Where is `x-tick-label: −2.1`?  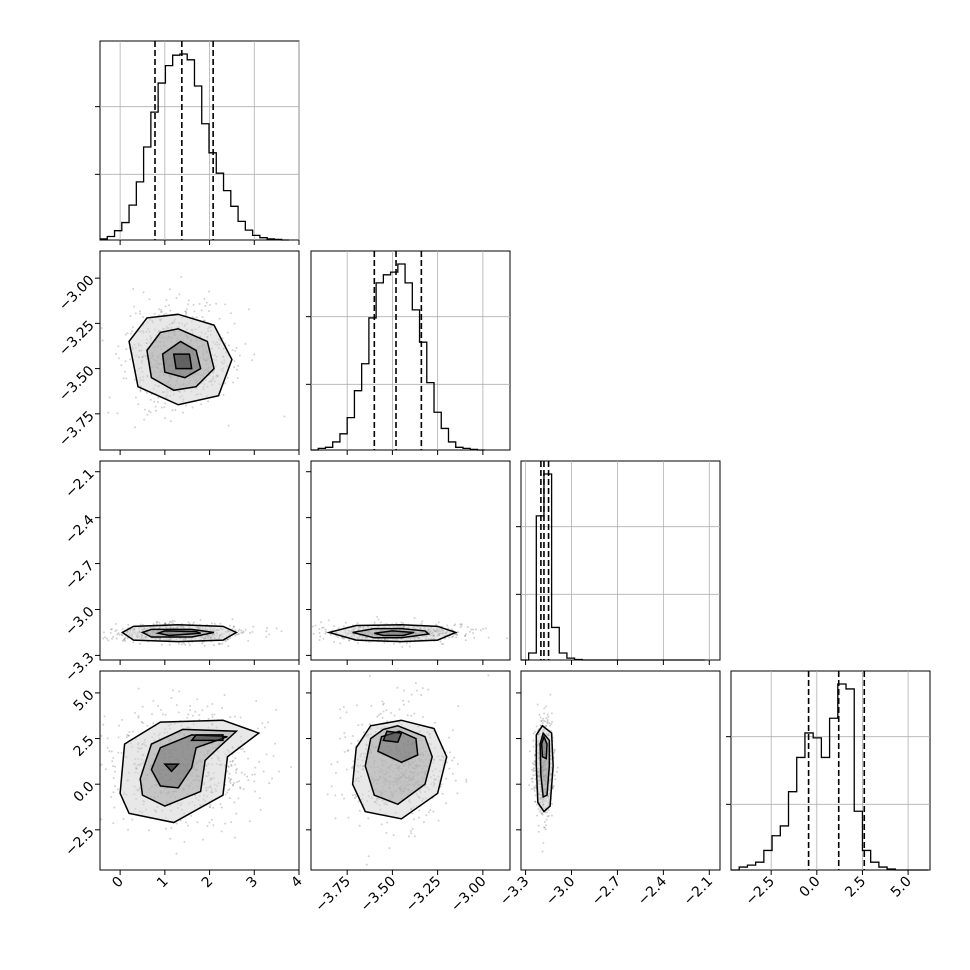
x-tick-label: −2.1 is located at coordinates (698, 891).